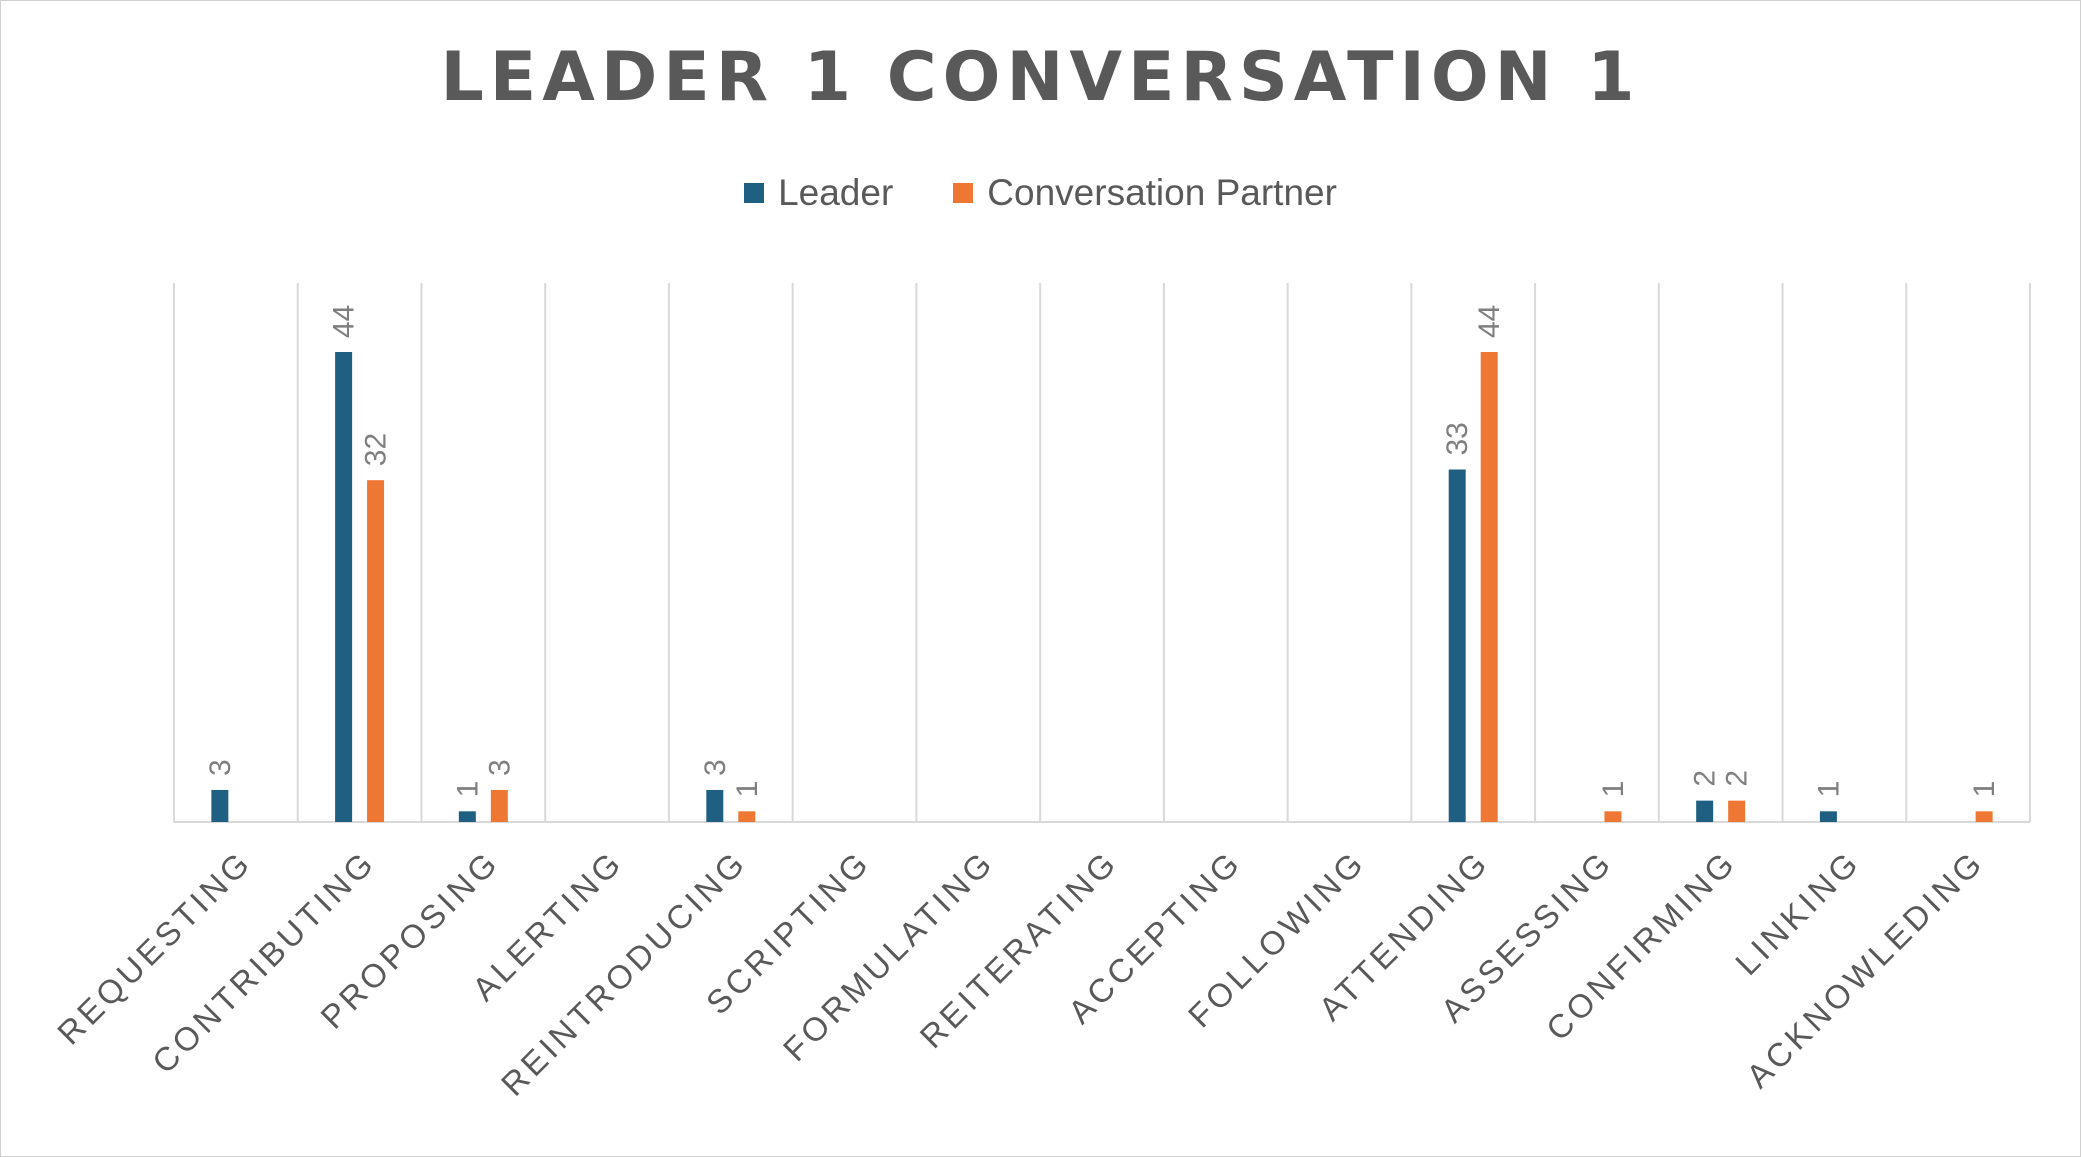  I want to click on data-label-leader-reintroducing: 3, so click(715, 767).